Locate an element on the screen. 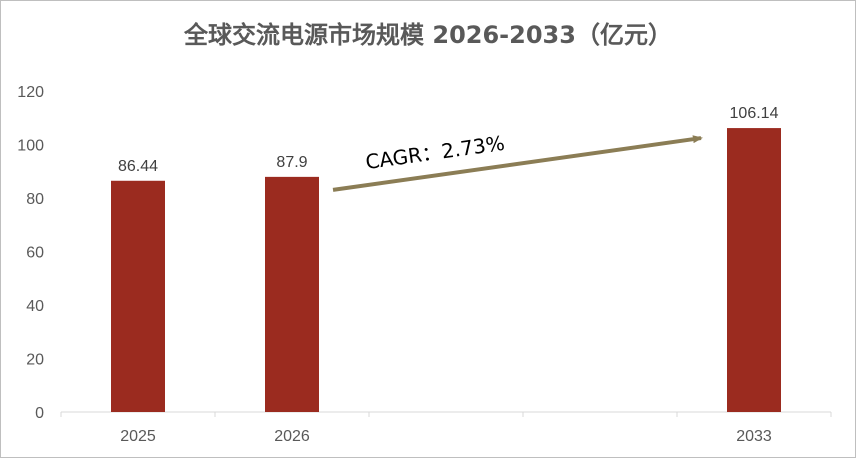 The image size is (856, 458). y-tick-label: 120 is located at coordinates (30, 92).